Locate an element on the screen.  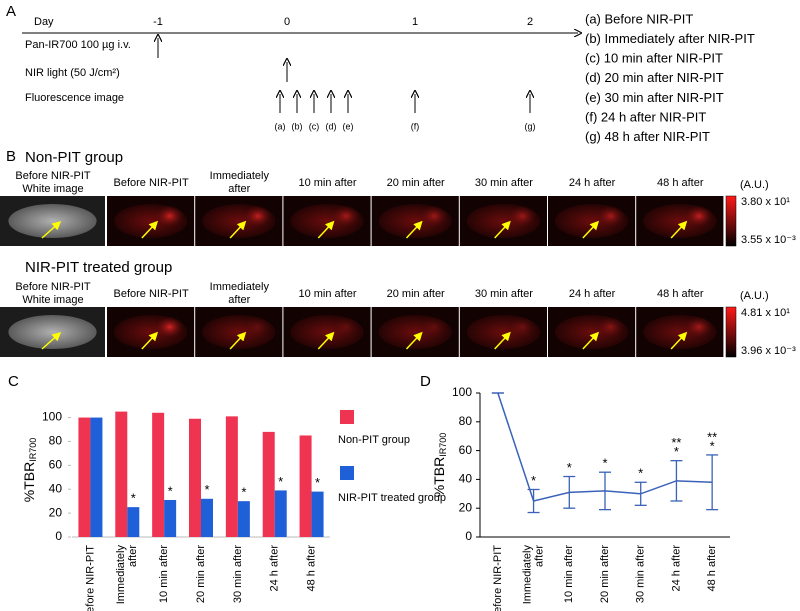
panel-label: B is located at coordinates (11, 156).